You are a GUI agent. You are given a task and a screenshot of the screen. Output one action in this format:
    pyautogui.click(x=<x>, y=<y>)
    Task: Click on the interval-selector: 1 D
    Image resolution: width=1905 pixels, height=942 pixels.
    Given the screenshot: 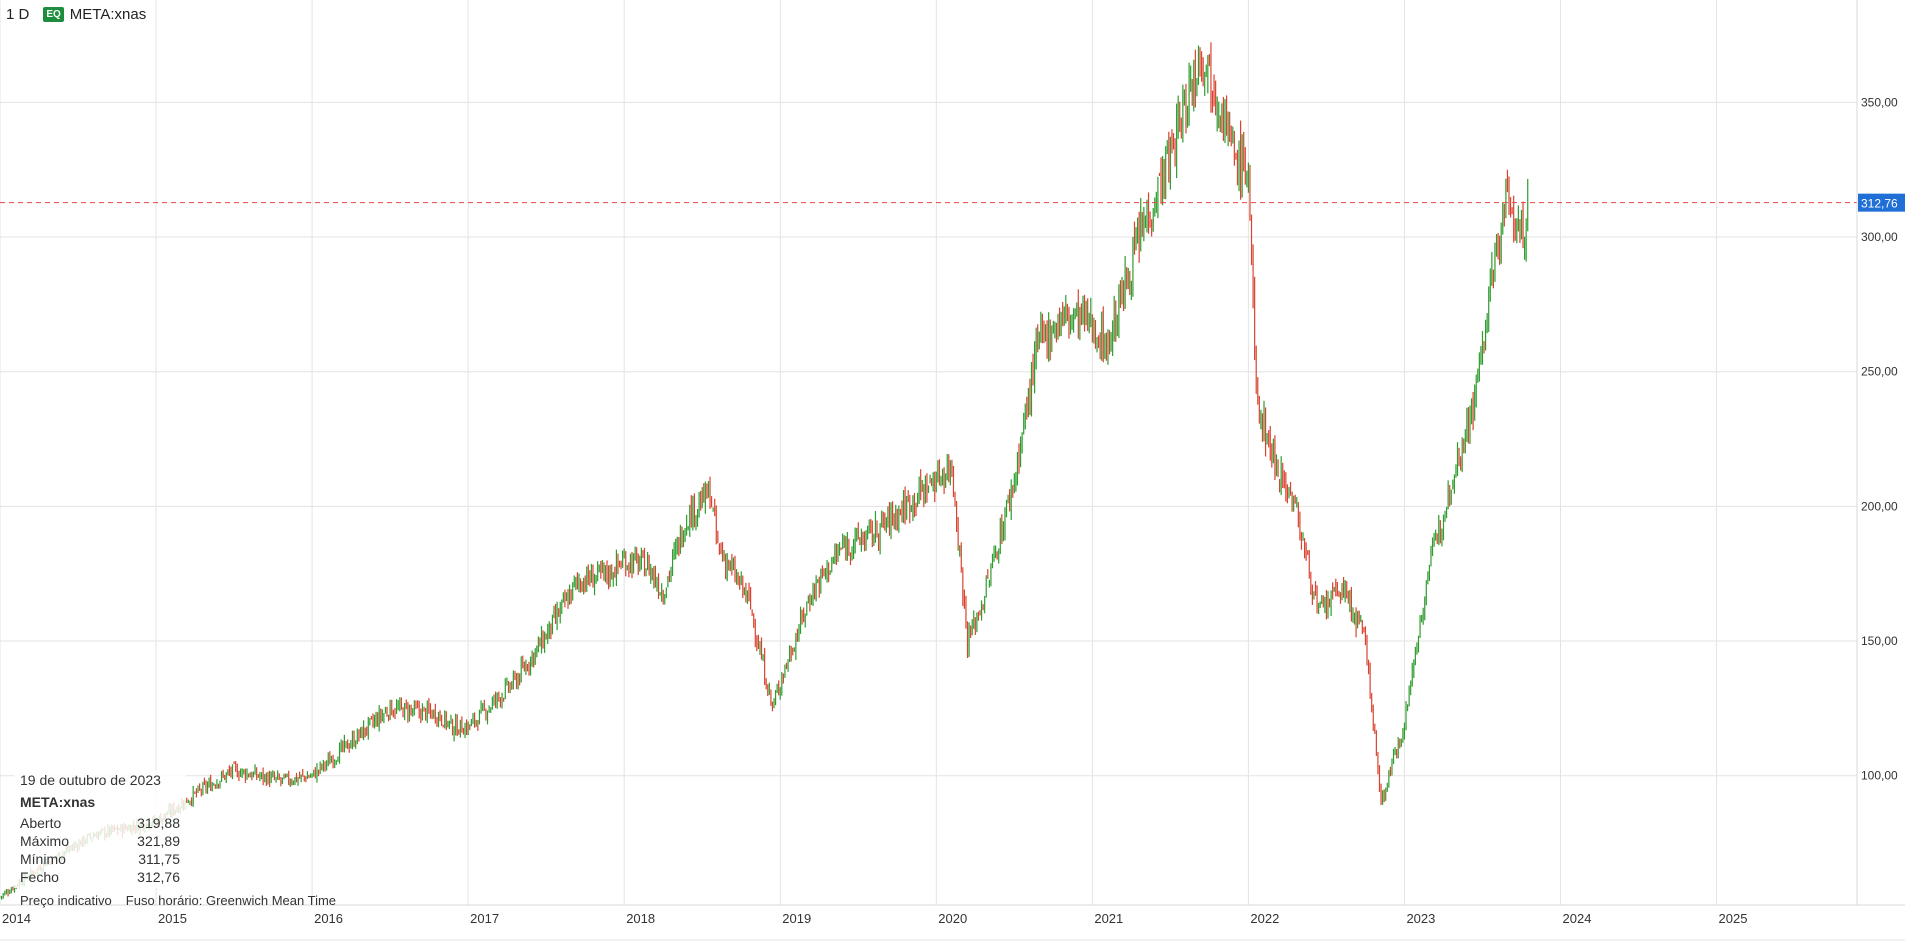 What is the action you would take?
    pyautogui.click(x=18, y=14)
    